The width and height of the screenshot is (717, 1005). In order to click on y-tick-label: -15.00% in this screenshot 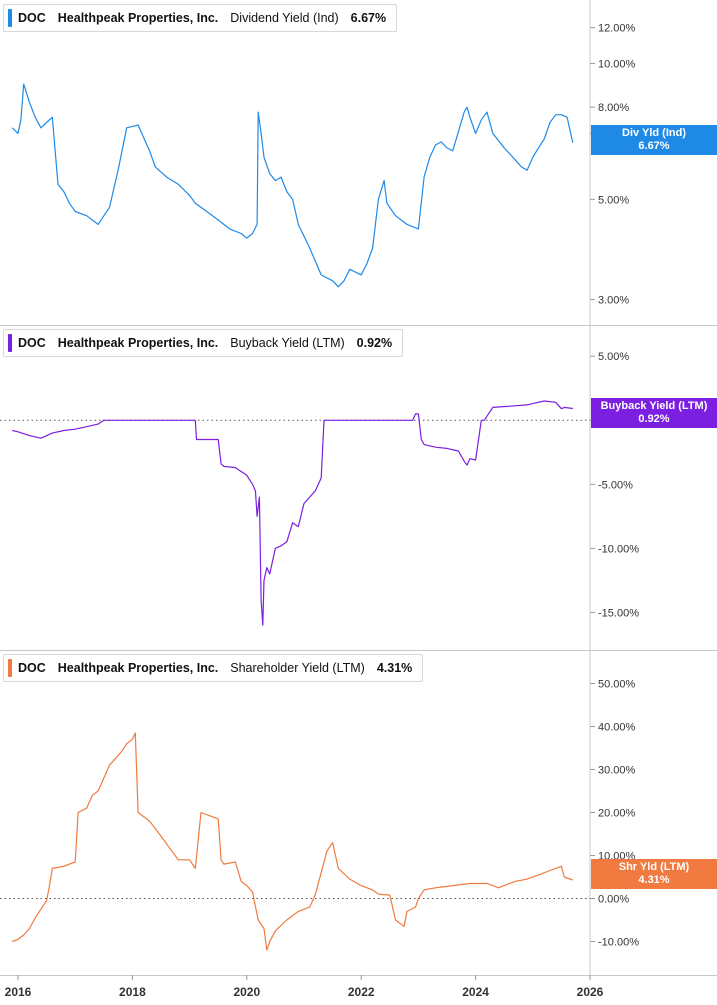, I will do `click(618, 613)`.